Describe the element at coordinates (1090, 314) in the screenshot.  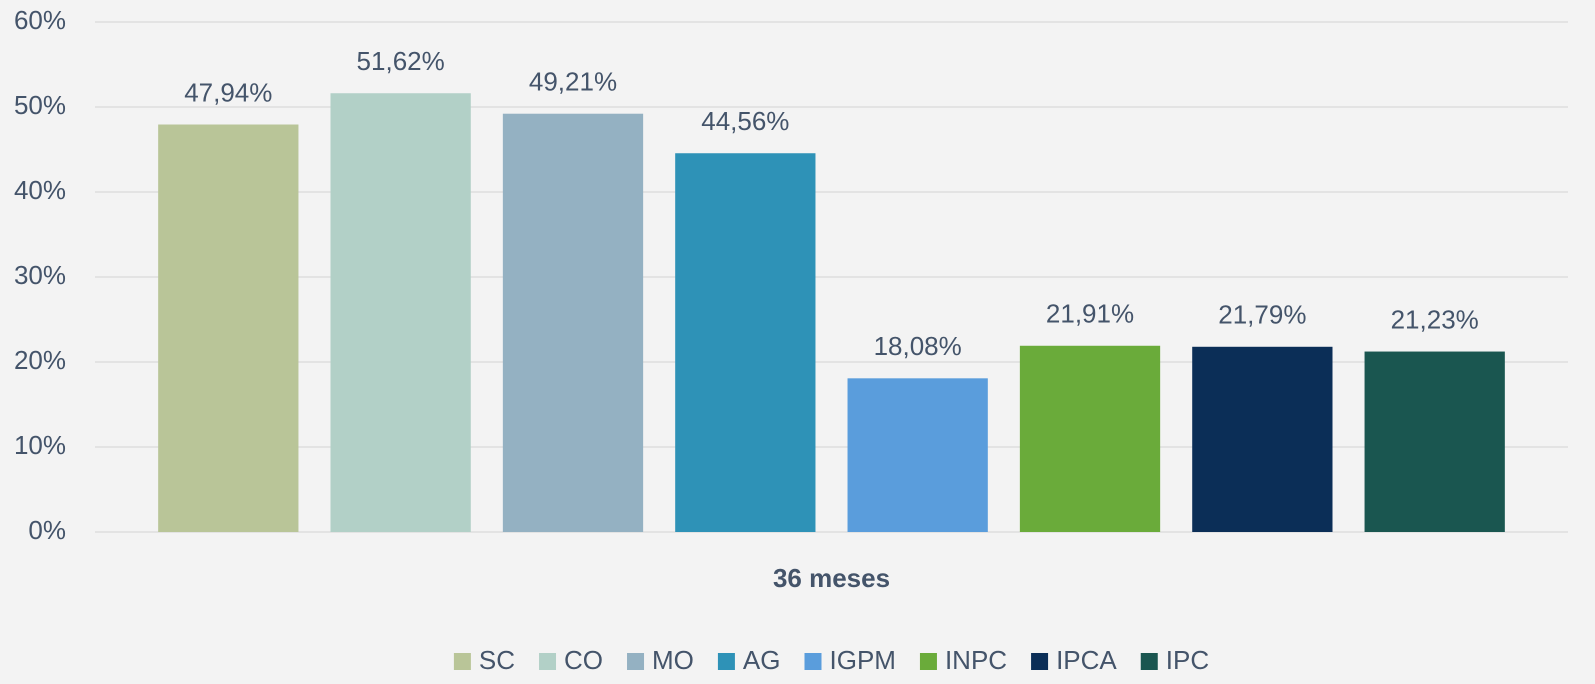
I see `value-label: 21,91%` at that location.